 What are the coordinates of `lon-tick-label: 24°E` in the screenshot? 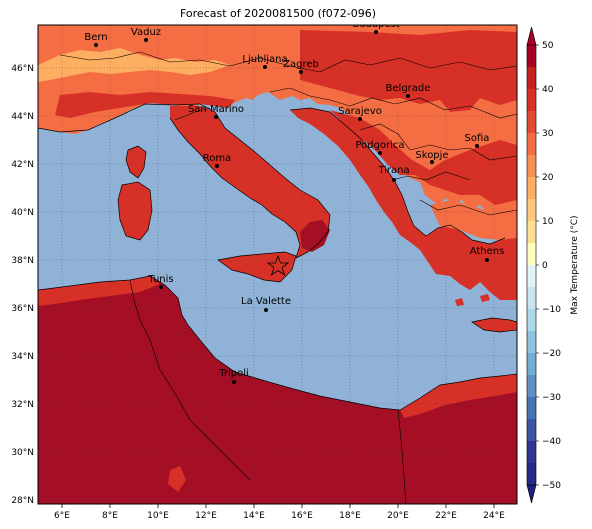 It's located at (494, 516).